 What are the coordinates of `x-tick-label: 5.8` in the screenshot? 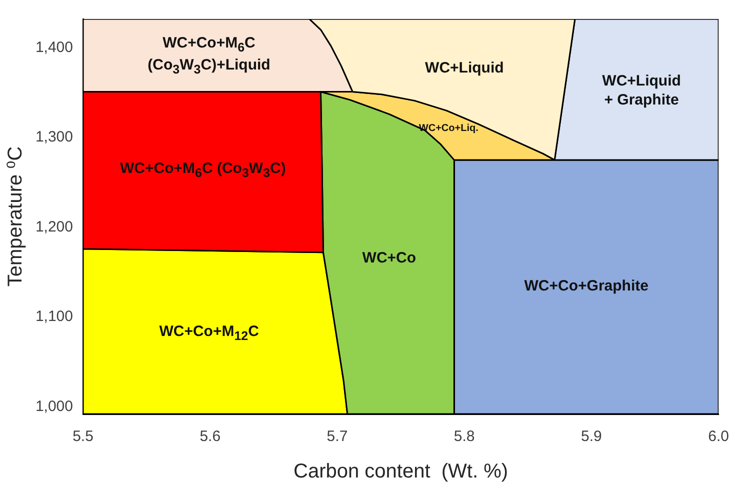 It's located at (464, 437).